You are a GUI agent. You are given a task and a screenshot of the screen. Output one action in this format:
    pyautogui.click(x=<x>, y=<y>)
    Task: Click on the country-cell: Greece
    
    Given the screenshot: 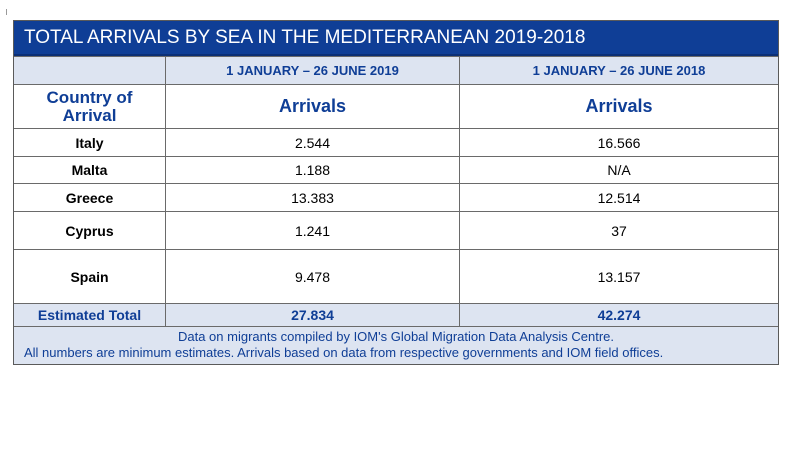 What is the action you would take?
    pyautogui.click(x=90, y=197)
    